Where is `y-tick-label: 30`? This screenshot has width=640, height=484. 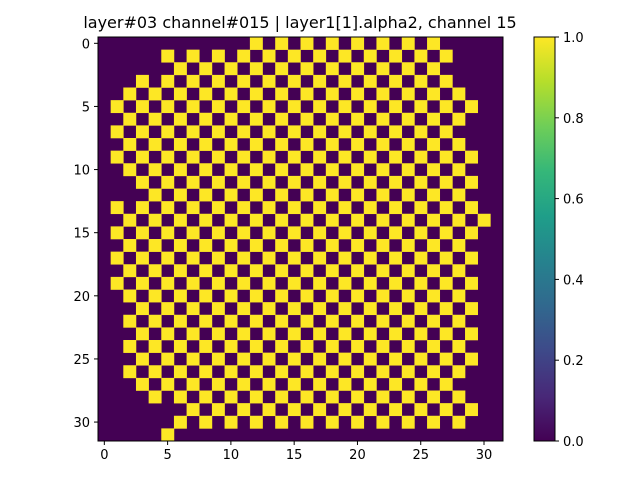 y-tick-label: 30 is located at coordinates (81, 423).